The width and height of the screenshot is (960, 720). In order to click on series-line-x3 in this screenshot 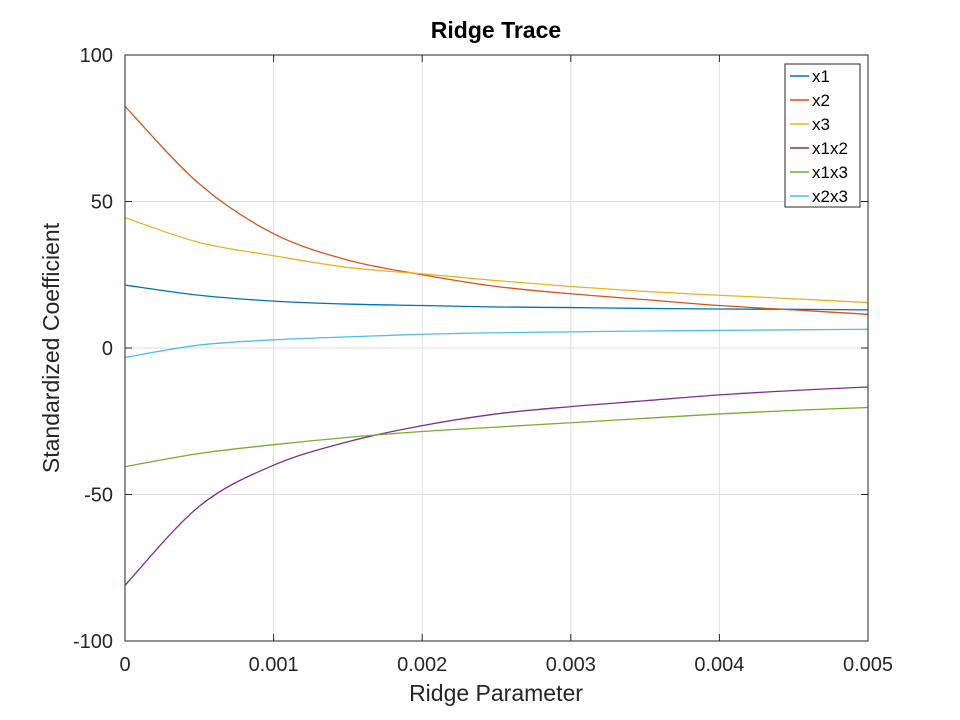, I will do `click(496, 260)`.